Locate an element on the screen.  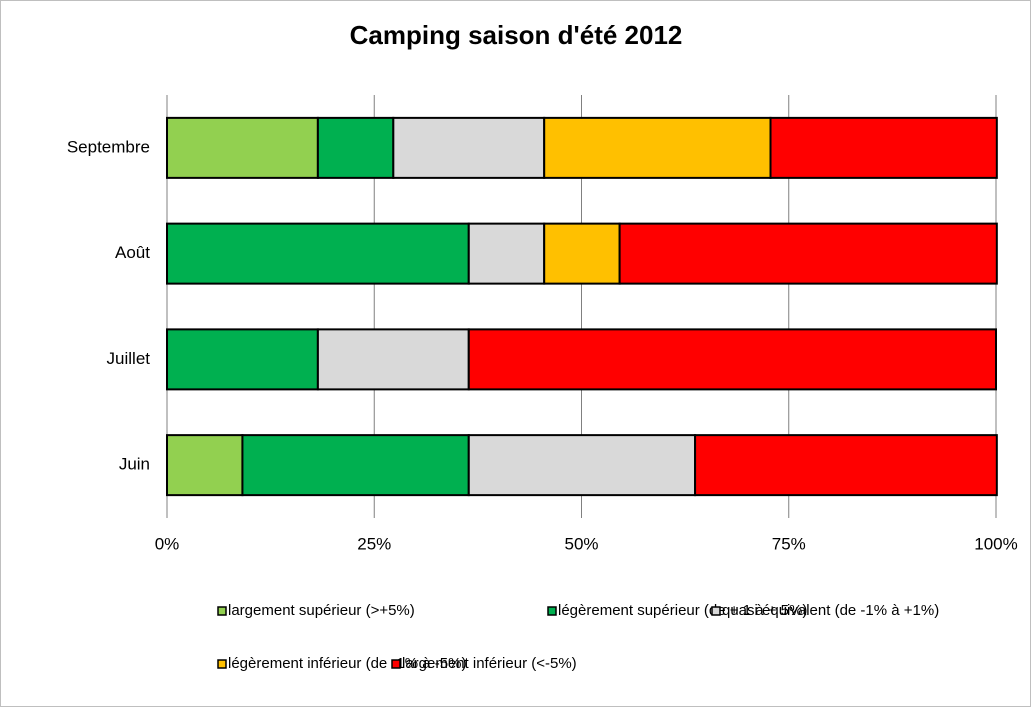
y-tick-label: Juillet is located at coordinates (129, 358).